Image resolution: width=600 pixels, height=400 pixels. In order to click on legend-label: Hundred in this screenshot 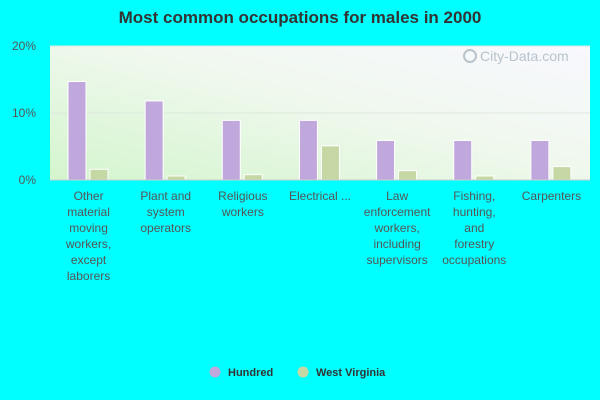, I will do `click(250, 373)`.